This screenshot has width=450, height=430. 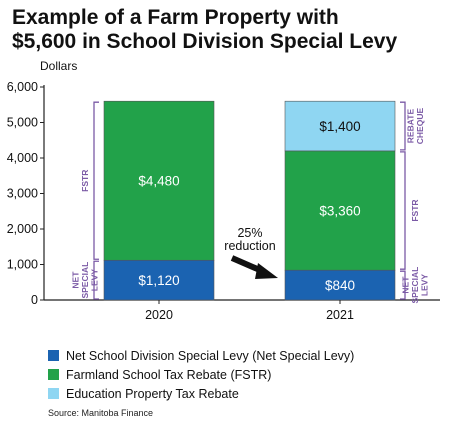 I want to click on bar-value-label: $840, so click(x=340, y=285).